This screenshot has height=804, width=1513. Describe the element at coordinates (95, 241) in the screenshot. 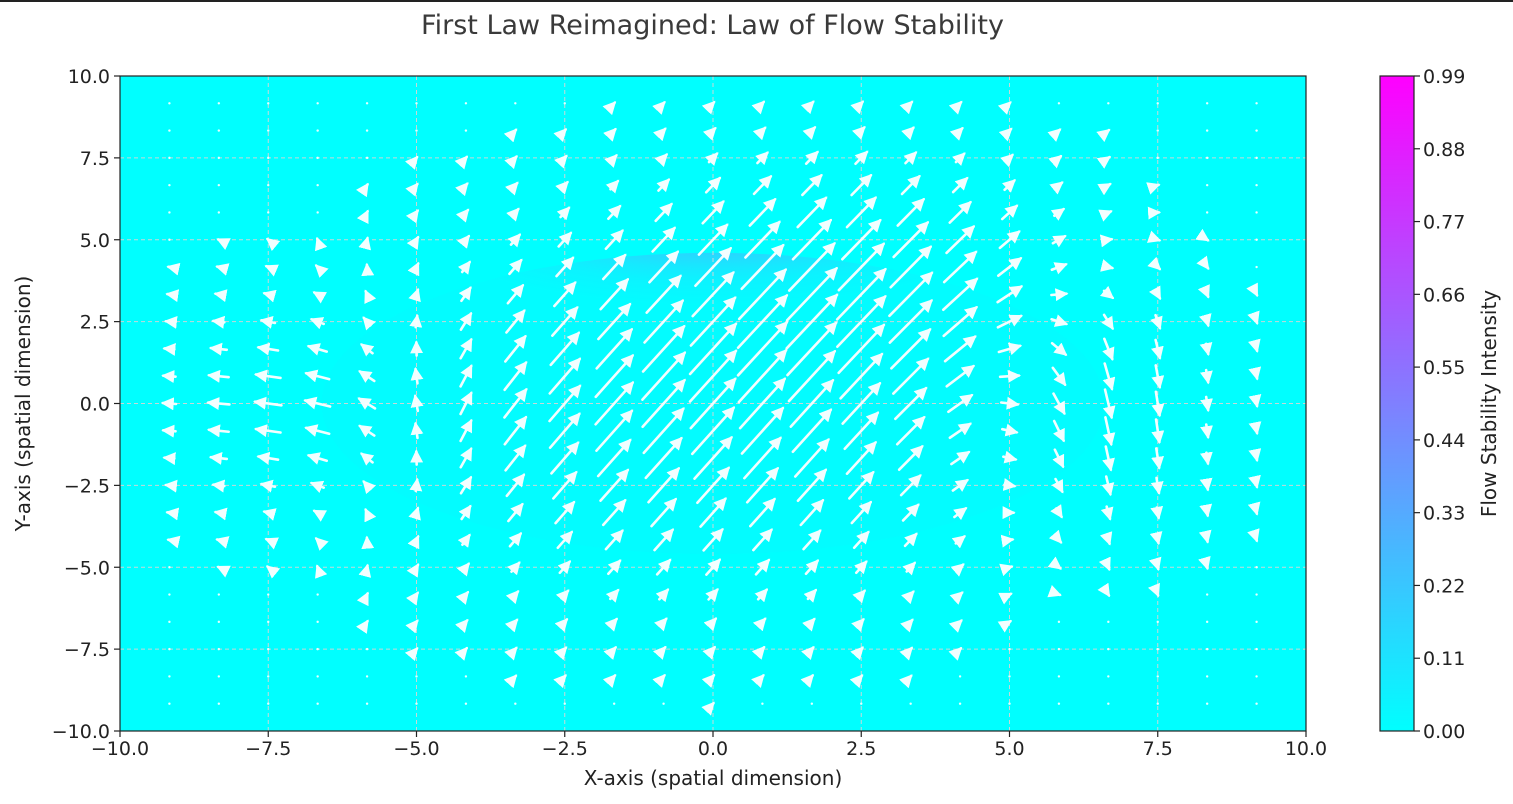

I see `y-tick-label: 5.0` at that location.